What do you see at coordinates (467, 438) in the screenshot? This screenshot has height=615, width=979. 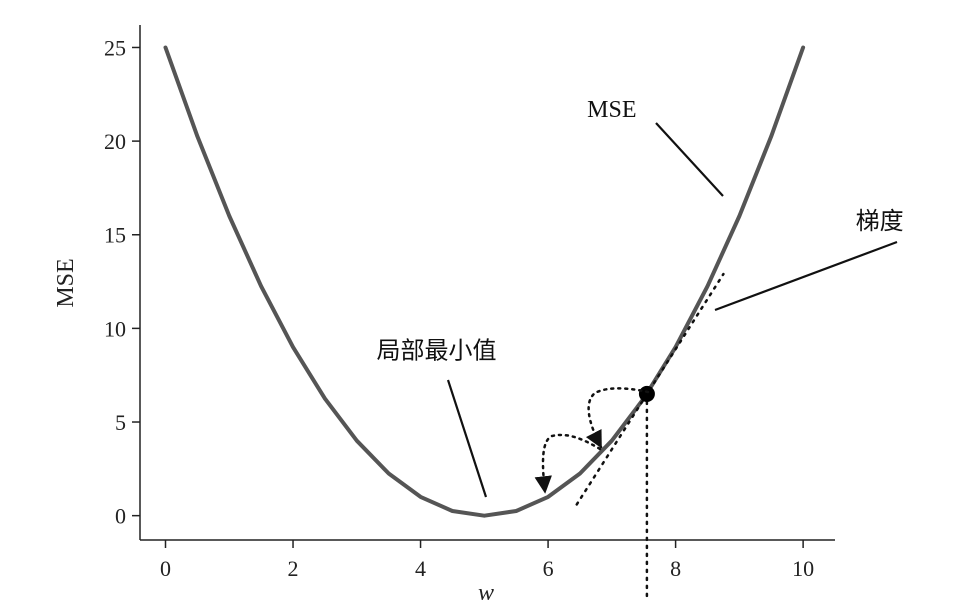 I see `minimum-leader-line` at bounding box center [467, 438].